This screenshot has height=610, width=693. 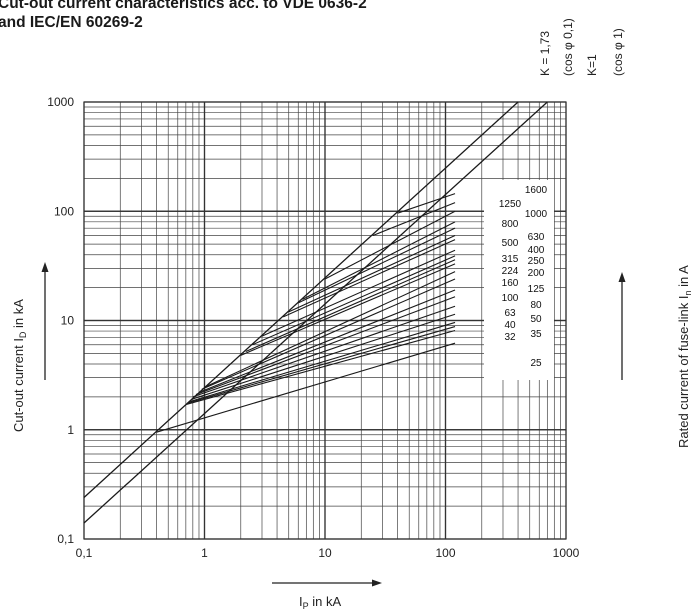 I want to click on y-axis-arrowhead, so click(x=45, y=267).